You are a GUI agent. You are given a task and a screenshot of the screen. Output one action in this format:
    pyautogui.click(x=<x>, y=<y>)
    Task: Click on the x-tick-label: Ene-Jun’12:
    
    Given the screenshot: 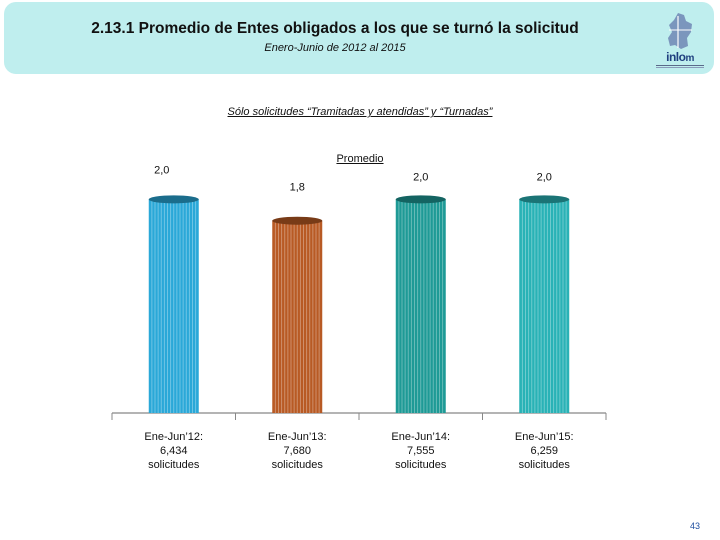 What is the action you would take?
    pyautogui.click(x=173, y=437)
    